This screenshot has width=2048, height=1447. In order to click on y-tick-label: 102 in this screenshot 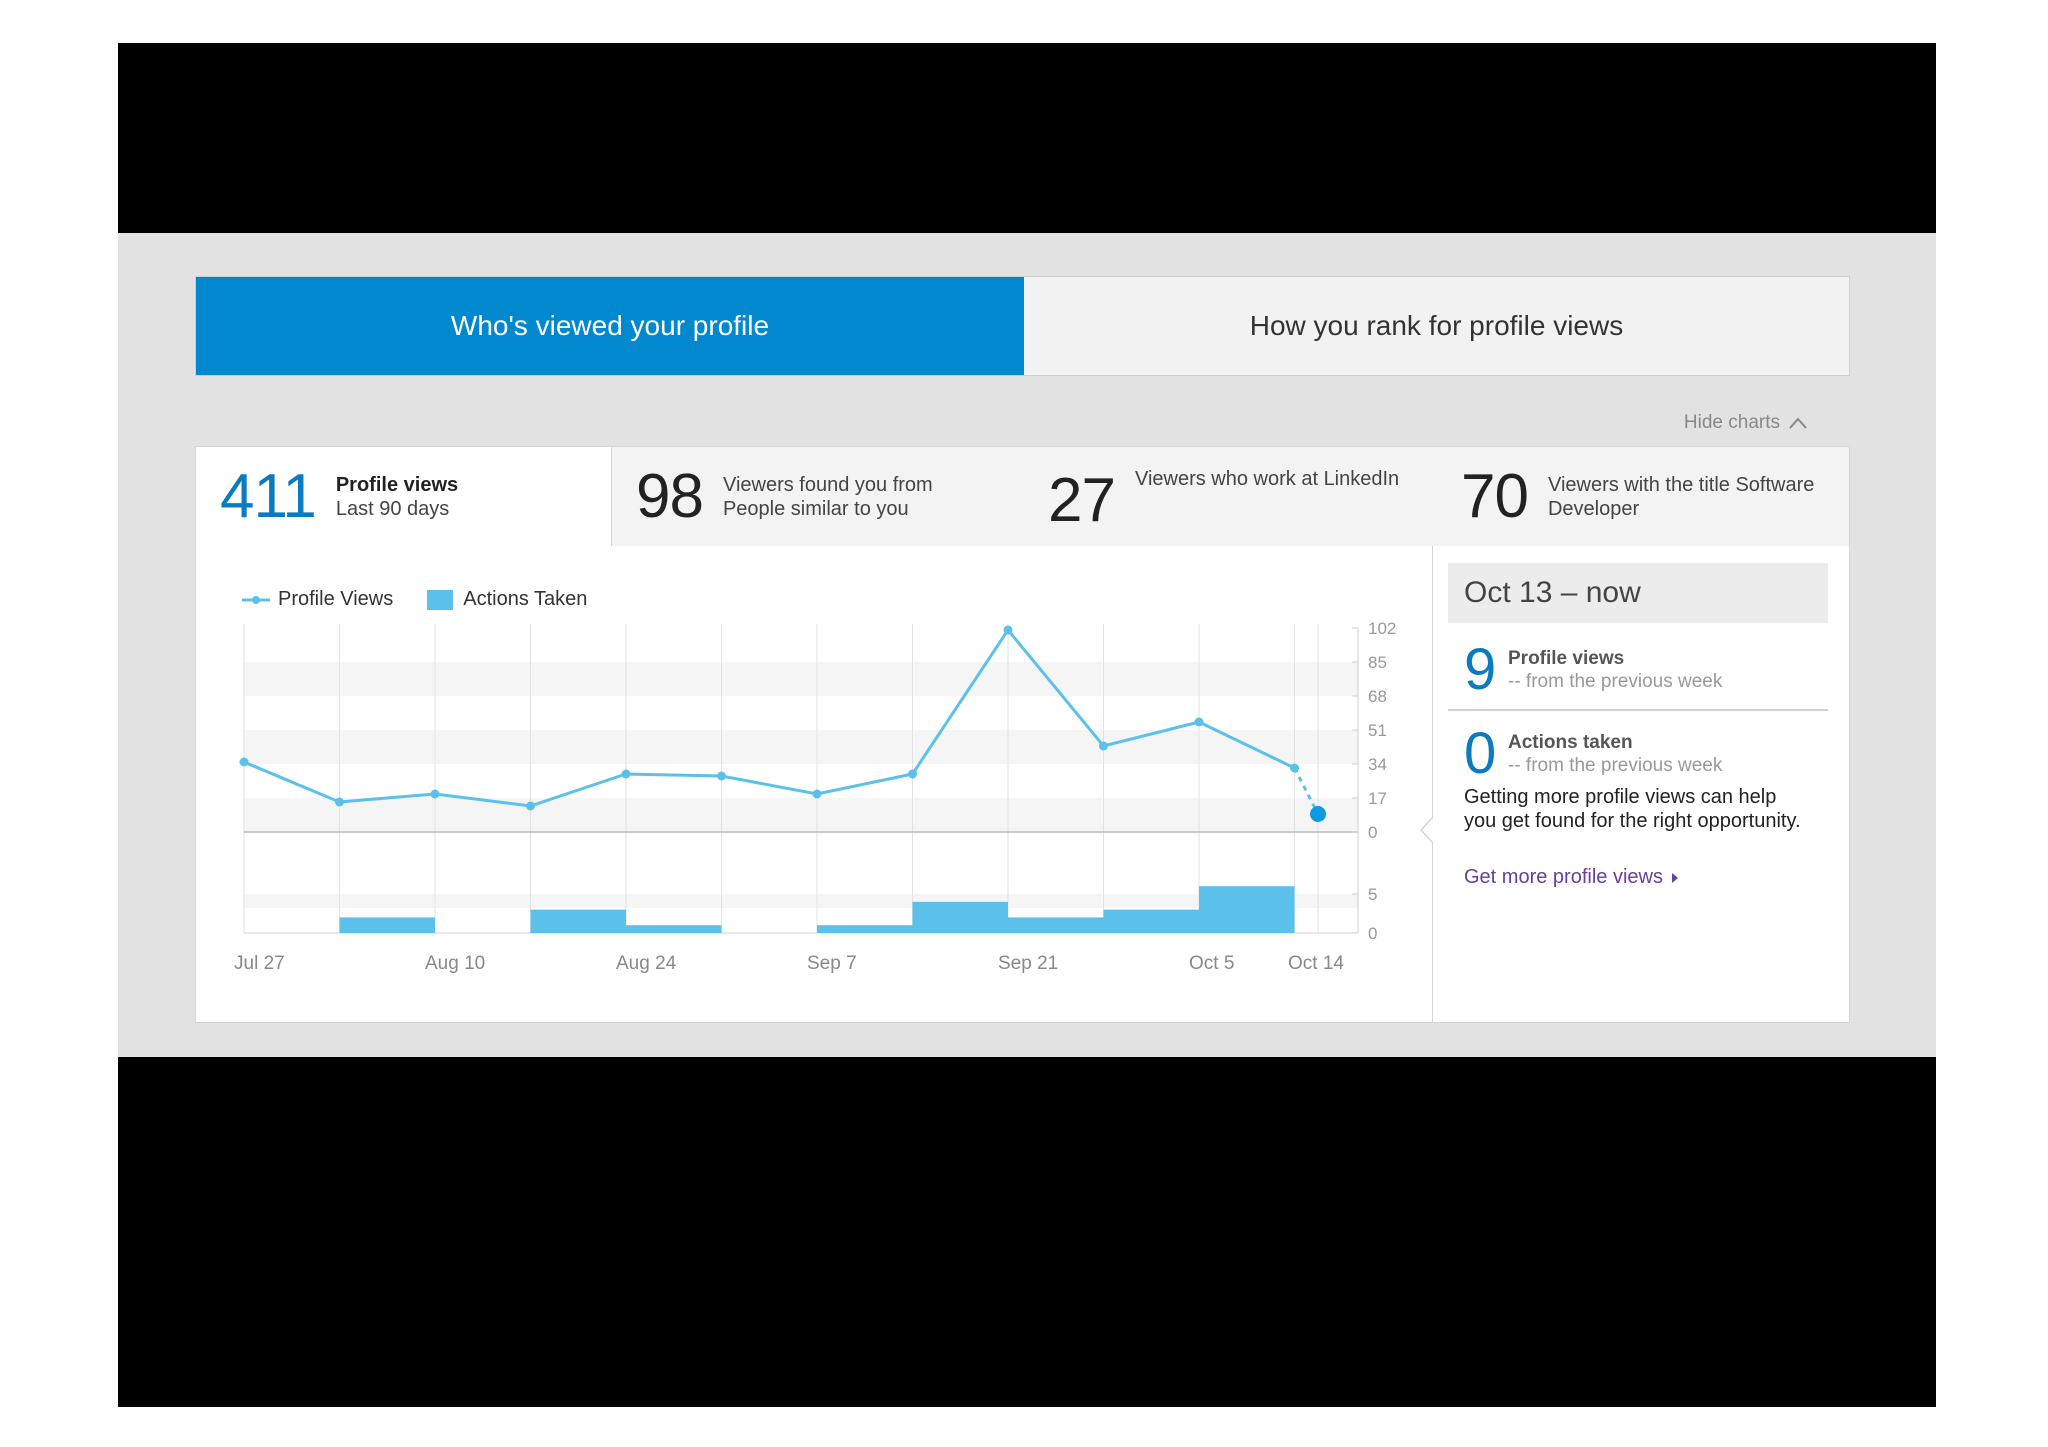, I will do `click(1382, 628)`.